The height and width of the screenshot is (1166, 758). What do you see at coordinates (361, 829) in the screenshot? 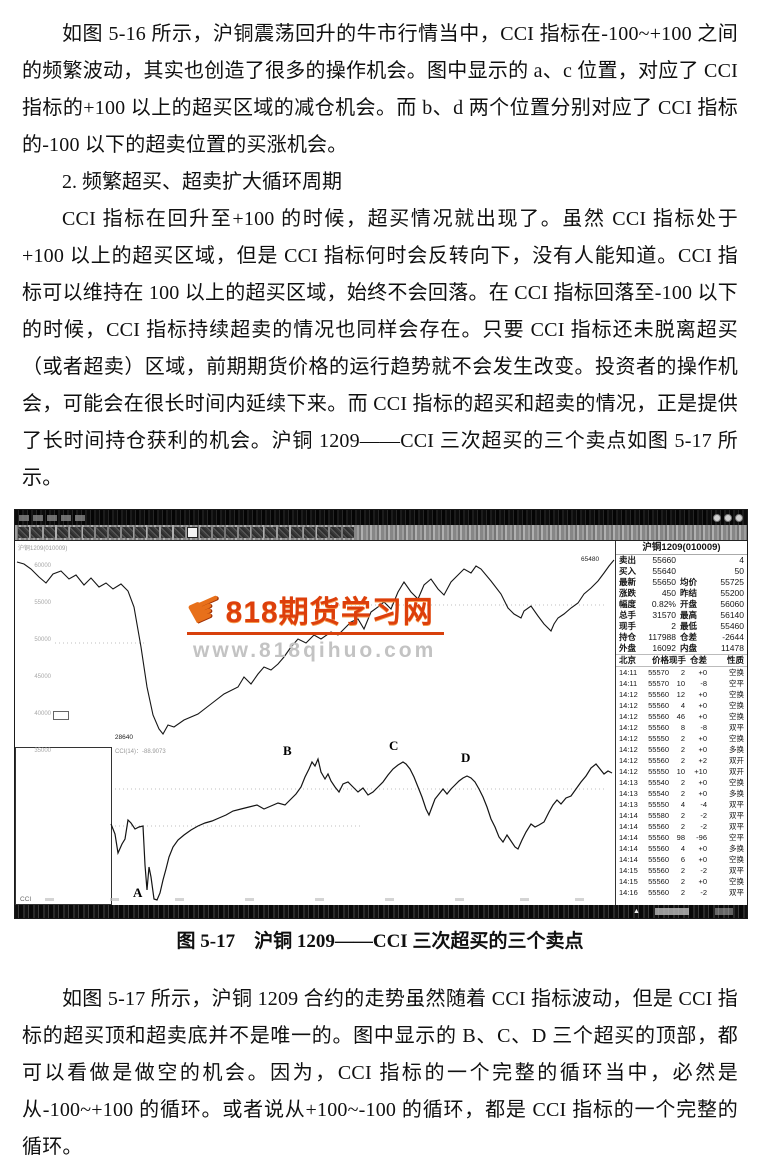
I see `cci-line-series` at bounding box center [361, 829].